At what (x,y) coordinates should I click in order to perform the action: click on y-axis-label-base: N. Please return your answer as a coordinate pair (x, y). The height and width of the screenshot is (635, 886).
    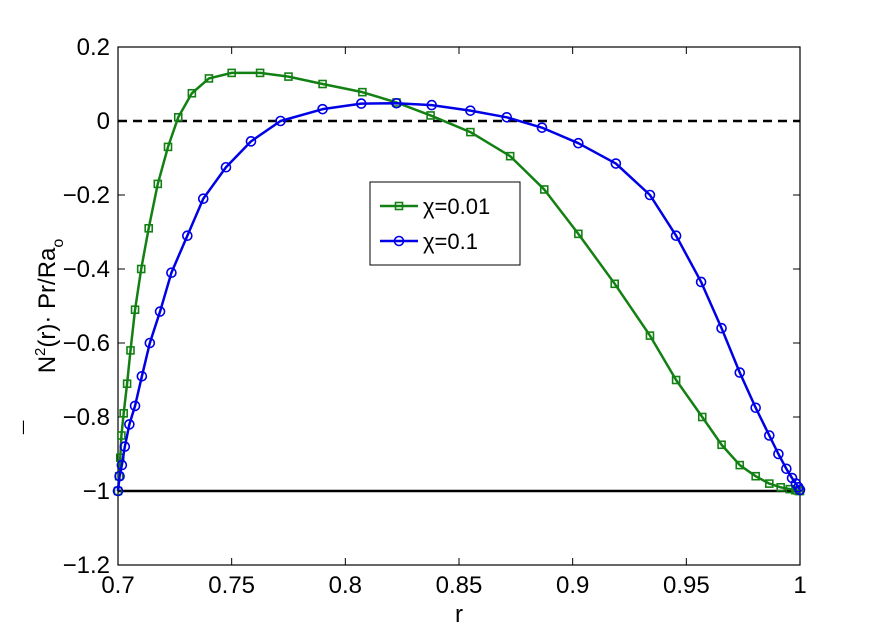
    Looking at the image, I should click on (47, 364).